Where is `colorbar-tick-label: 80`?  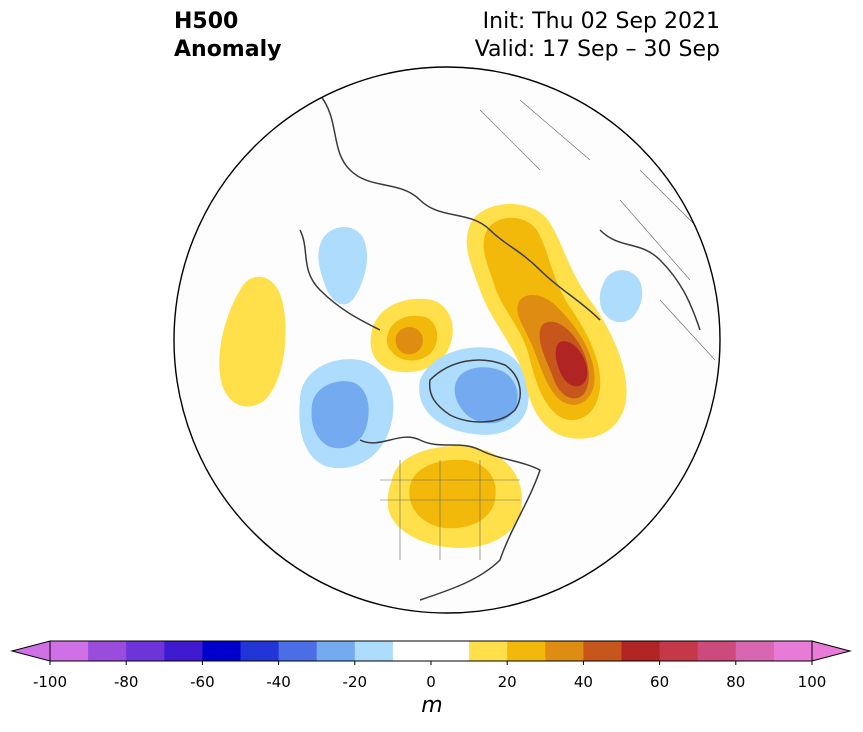
colorbar-tick-label: 80 is located at coordinates (736, 682).